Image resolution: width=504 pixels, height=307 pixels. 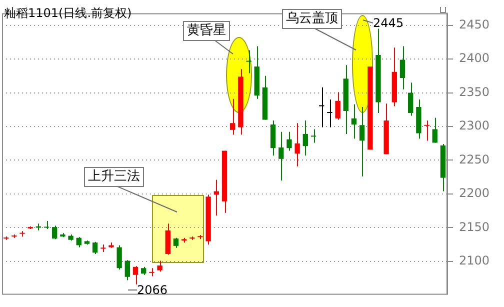 I want to click on annotation: 乌云盖顶, so click(x=312, y=19).